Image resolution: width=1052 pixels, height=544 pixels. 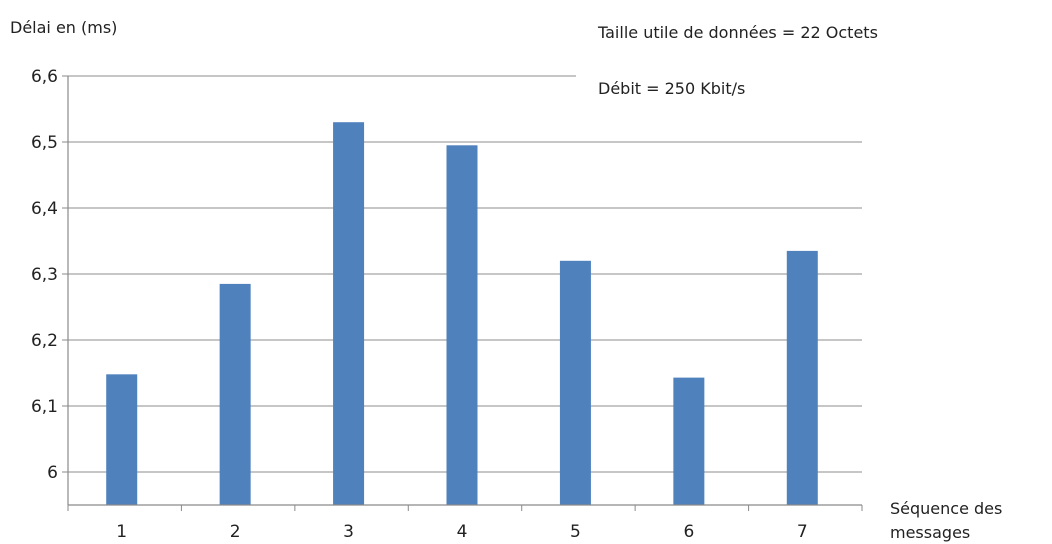 I want to click on y-axis-label: Délai en (ms), so click(x=63, y=27).